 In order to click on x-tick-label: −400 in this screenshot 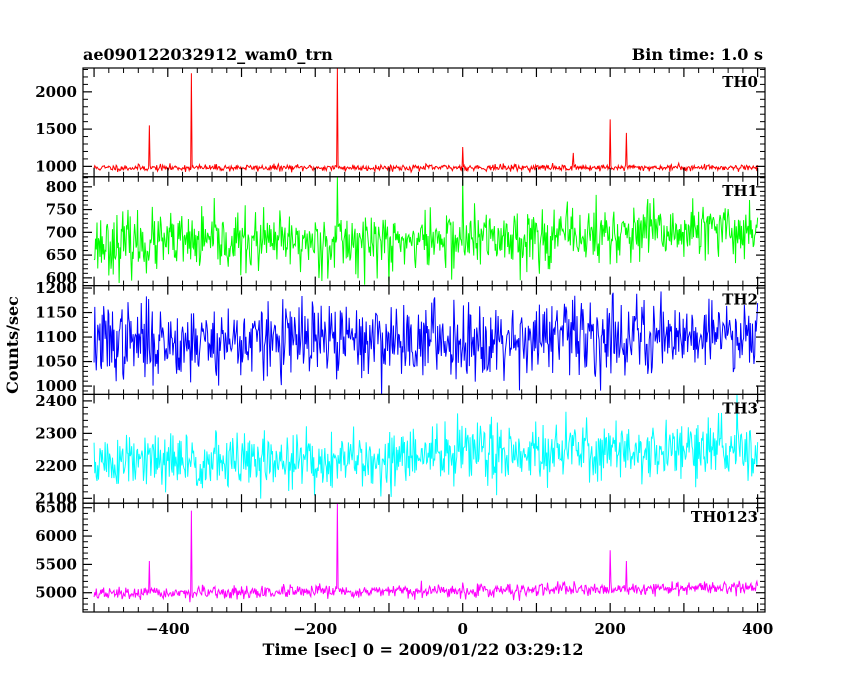, I will do `click(168, 629)`.